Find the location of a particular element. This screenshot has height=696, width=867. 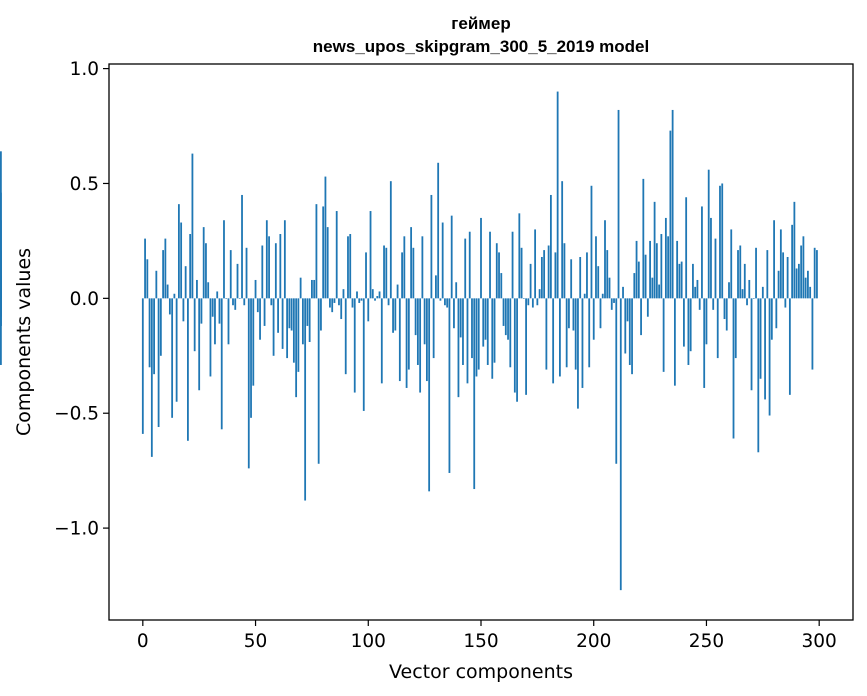

x-tick-label-0: 0 is located at coordinates (143, 641).